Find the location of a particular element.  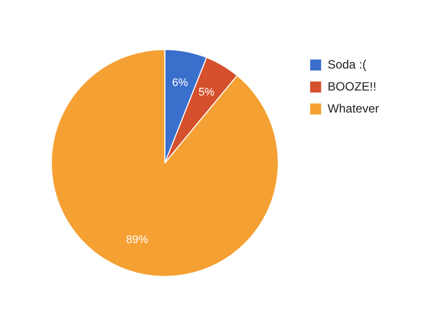

legend-label: Soda :( is located at coordinates (347, 64).